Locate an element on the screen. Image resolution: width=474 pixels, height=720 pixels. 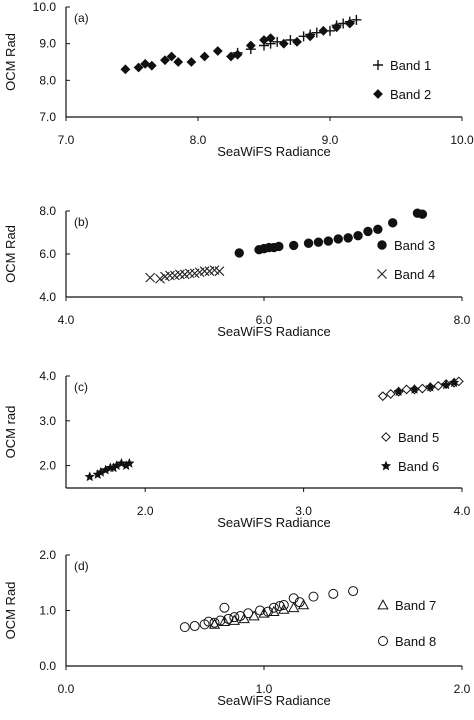
x-tick-label: 2.0 is located at coordinates (145, 511).